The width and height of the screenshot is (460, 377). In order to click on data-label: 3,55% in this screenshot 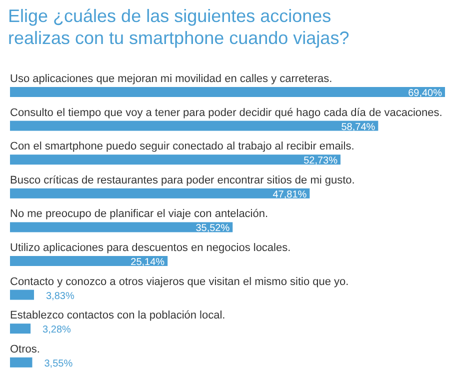, I will do `click(58, 364)`.